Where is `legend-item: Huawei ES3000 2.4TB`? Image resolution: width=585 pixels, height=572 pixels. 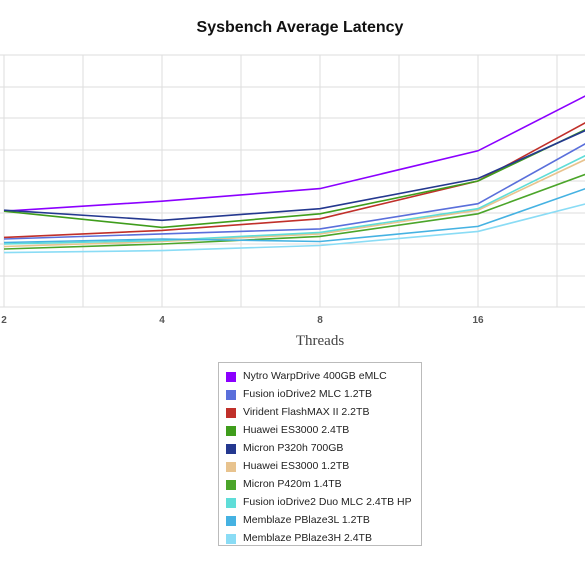 legend-item: Huawei ES3000 2.4TB is located at coordinates (323, 430).